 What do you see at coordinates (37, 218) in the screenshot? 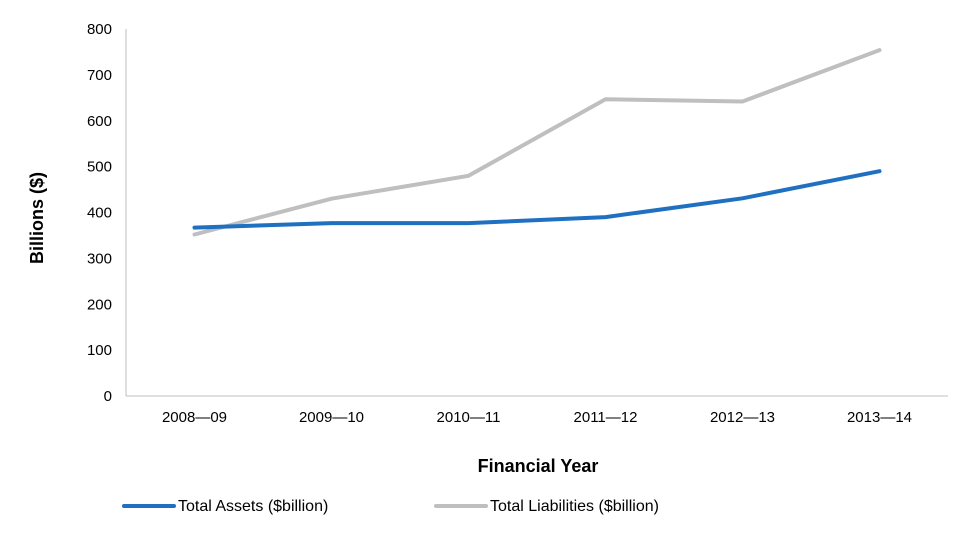
I see `y-axis-title: Billions ($)` at bounding box center [37, 218].